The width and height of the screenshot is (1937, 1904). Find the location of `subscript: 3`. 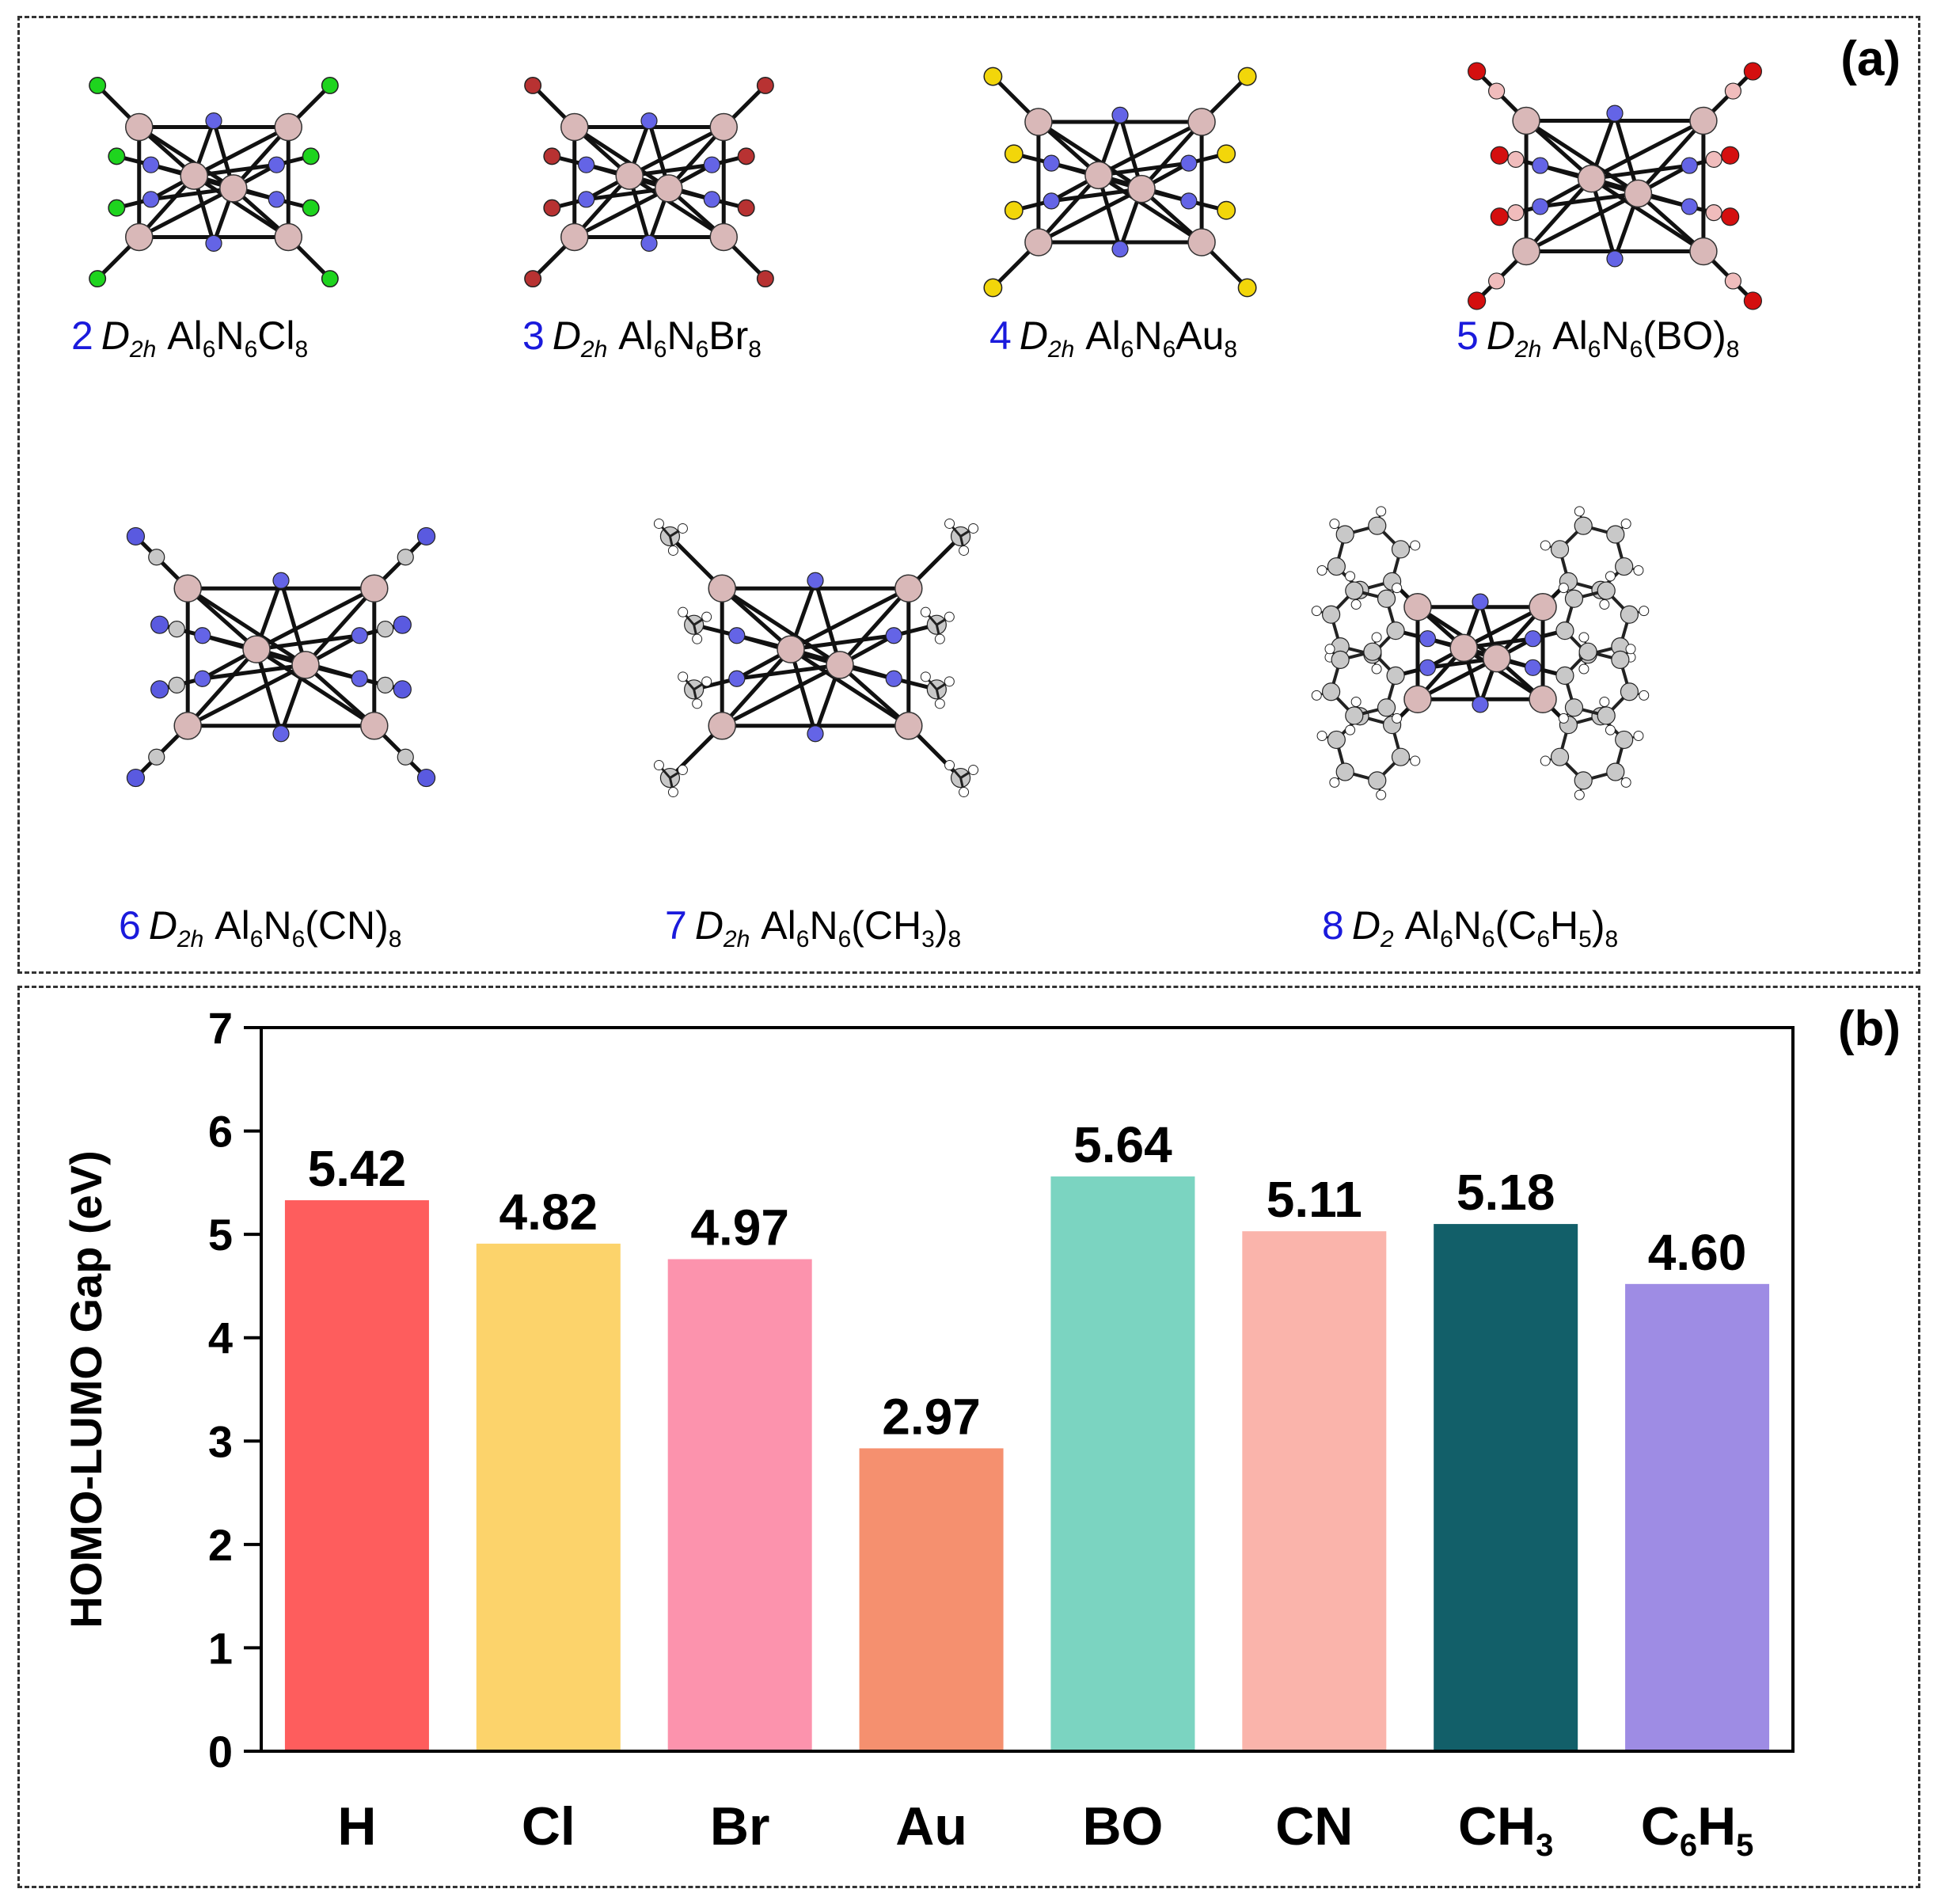

subscript: 3 is located at coordinates (1544, 1845).